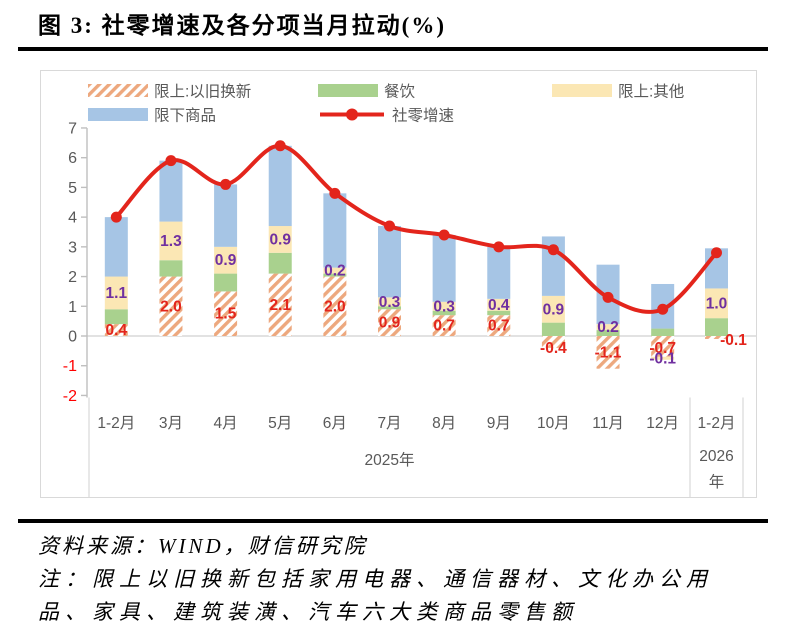 The height and width of the screenshot is (636, 786). Describe the element at coordinates (393, 521) in the screenshot. I see `footer-divider` at that location.